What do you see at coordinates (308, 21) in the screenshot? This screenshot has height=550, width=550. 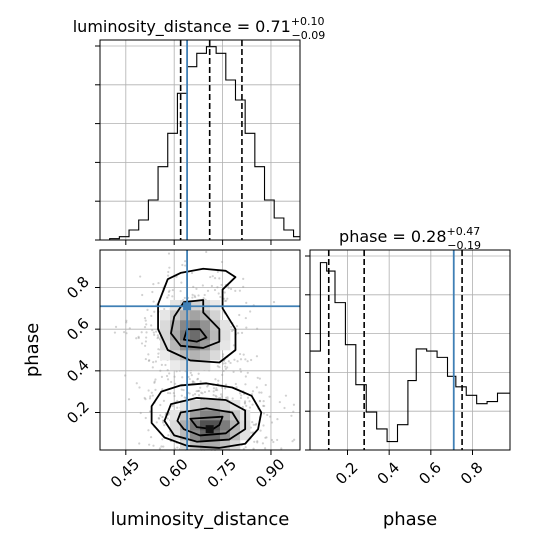 I see `title-luminosity-distance-sup: +0.10` at bounding box center [308, 21].